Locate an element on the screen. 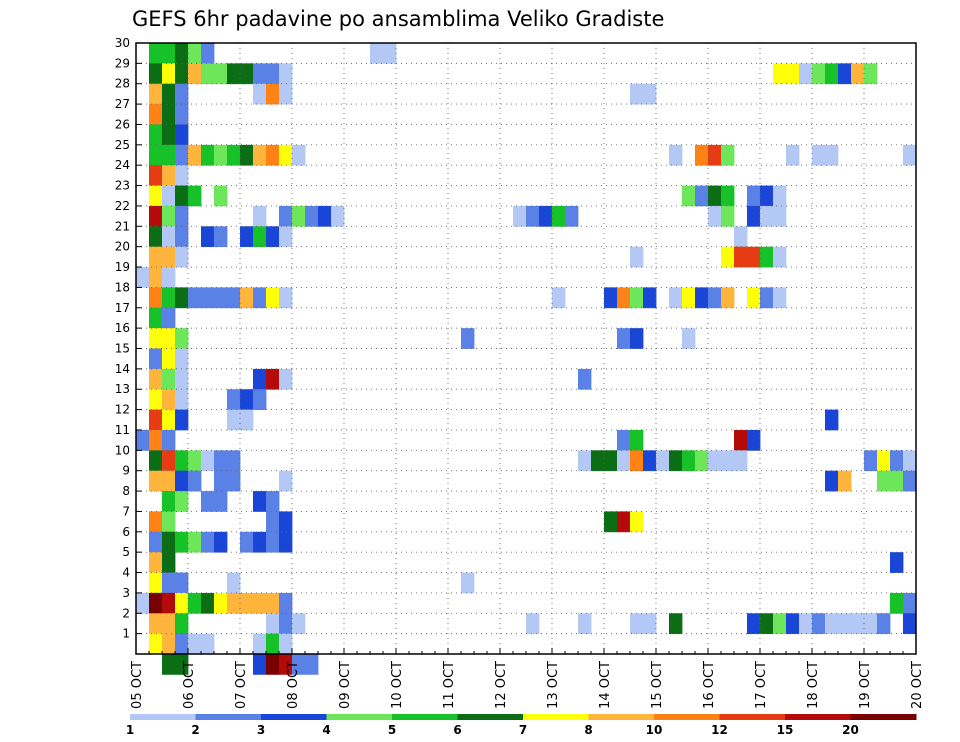  y-tick-label: 28 is located at coordinates (122, 84).